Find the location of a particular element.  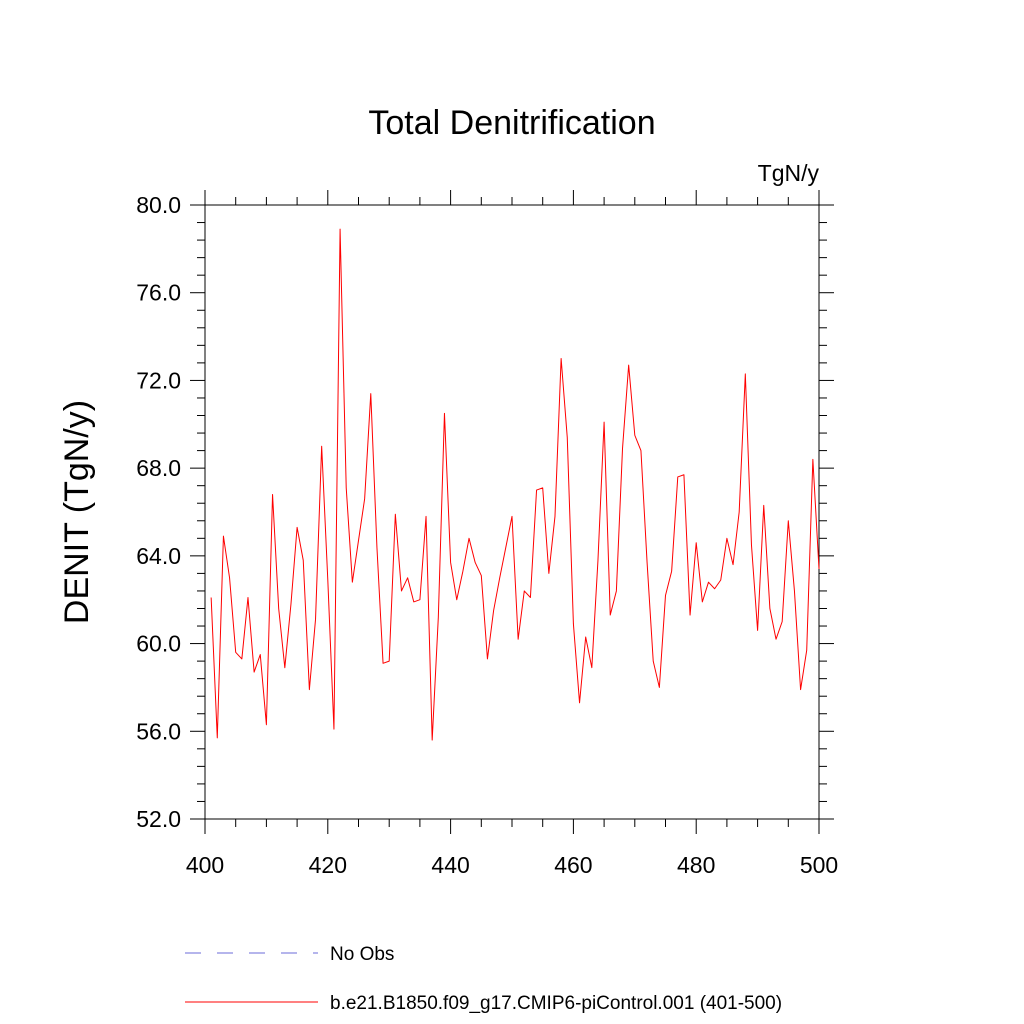

x-tick-label: 460 is located at coordinates (573, 865).